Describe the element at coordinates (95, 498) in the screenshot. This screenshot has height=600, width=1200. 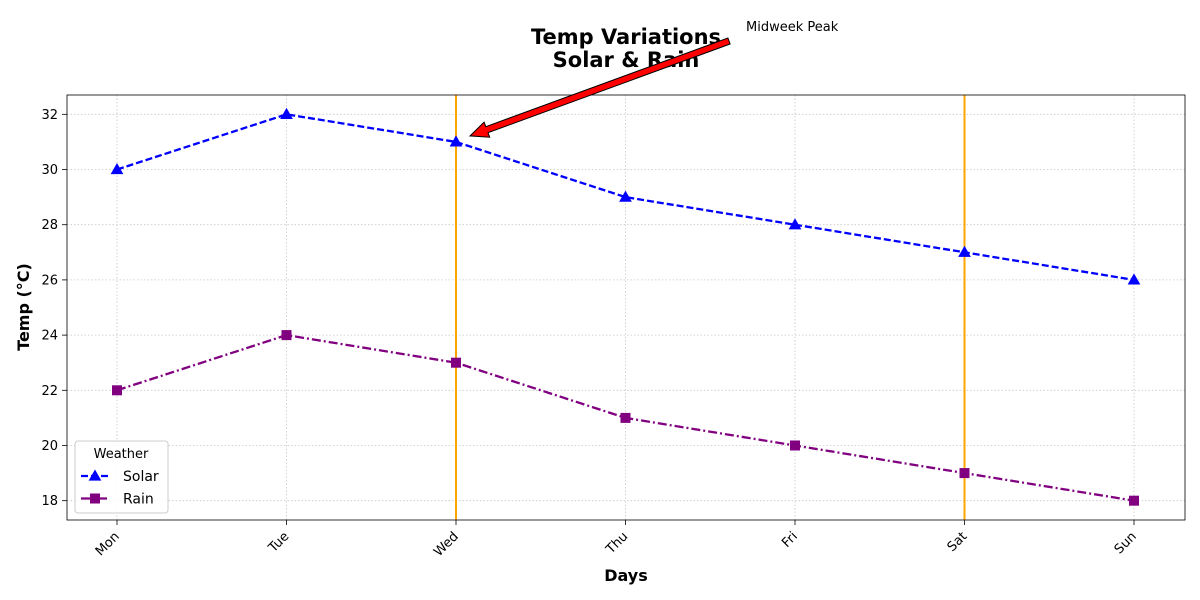
I see `legend-marker-rain` at that location.